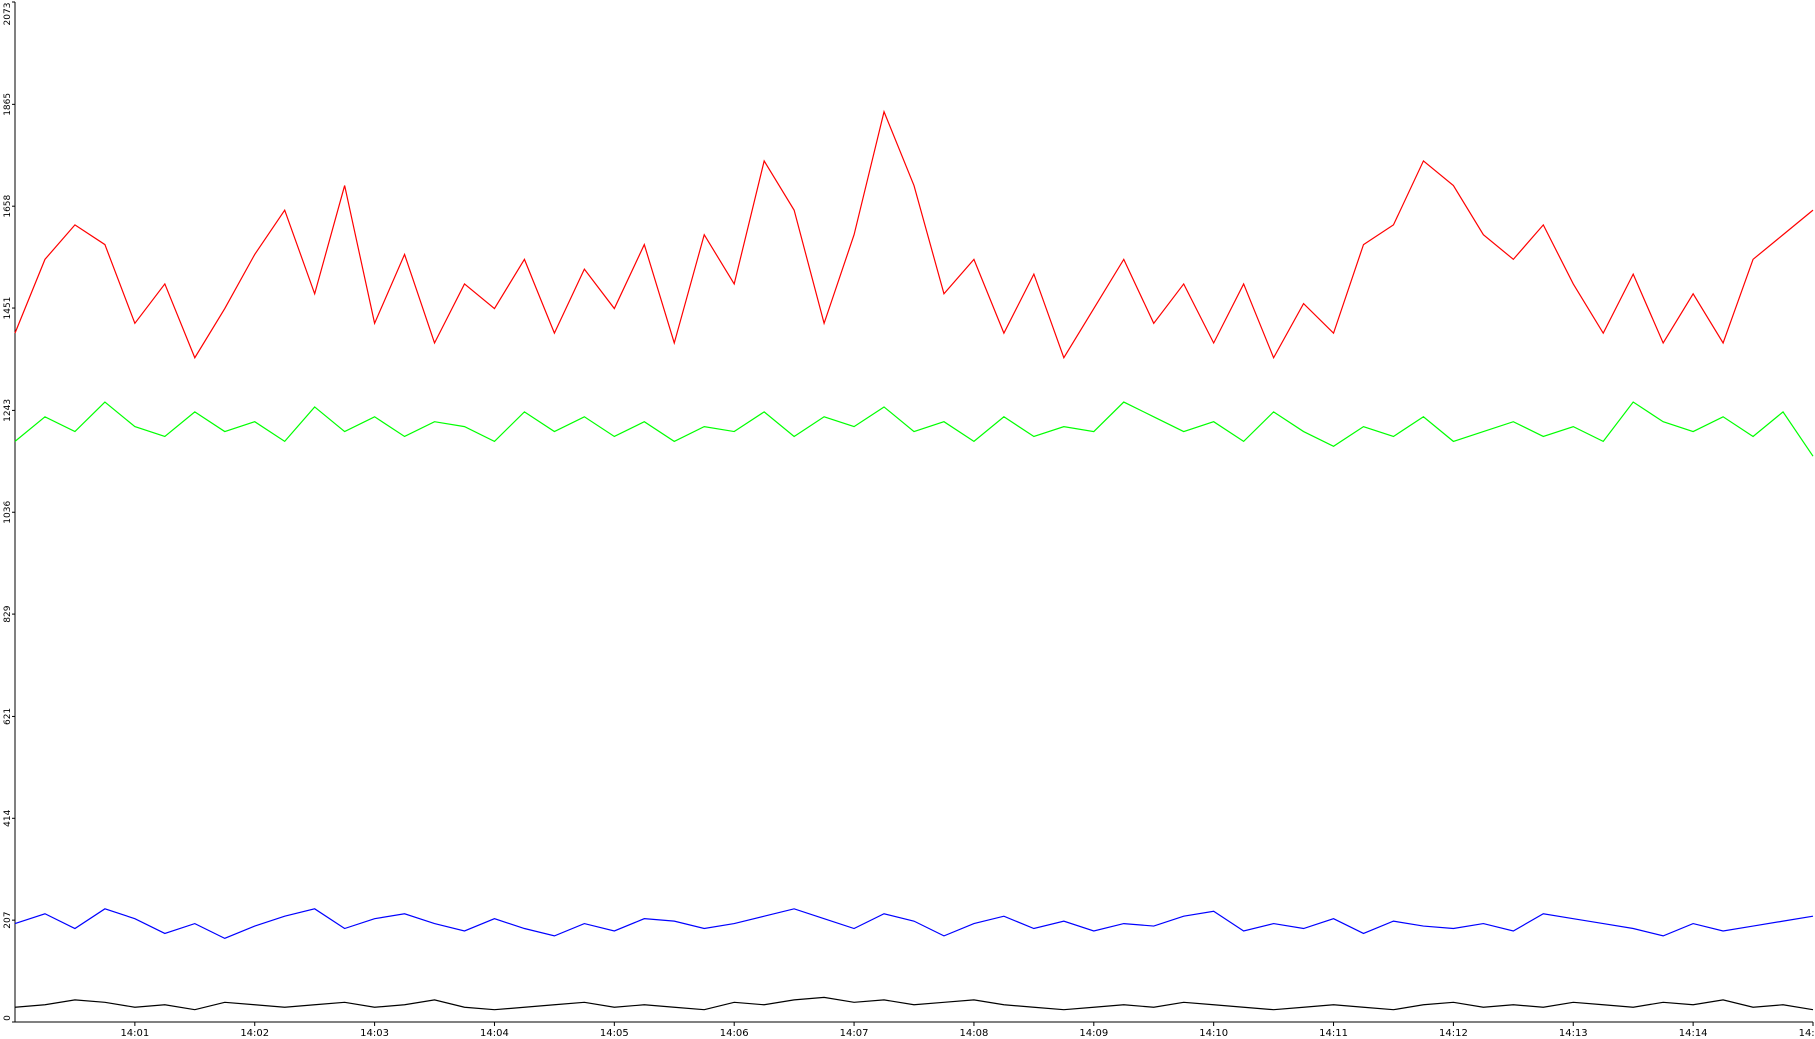 Image resolution: width=1815 pixels, height=1039 pixels. What do you see at coordinates (1573, 1033) in the screenshot?
I see `x-tick-label: 14:13` at bounding box center [1573, 1033].